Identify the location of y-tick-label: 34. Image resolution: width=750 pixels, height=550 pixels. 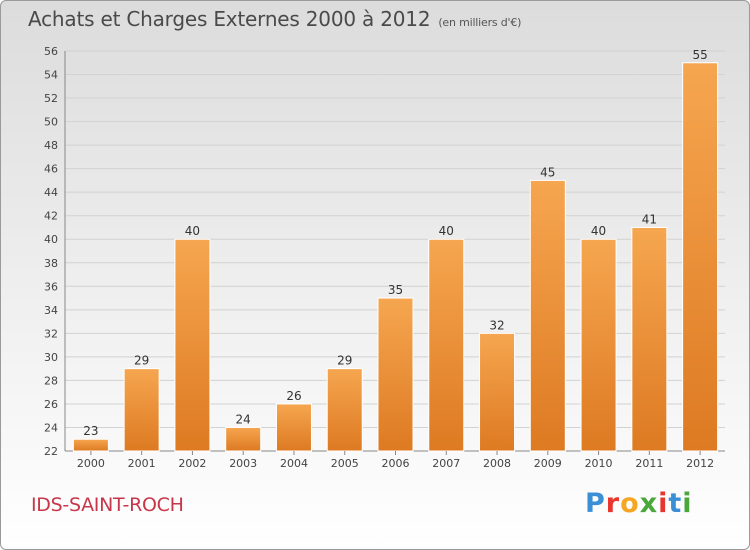
(51, 310).